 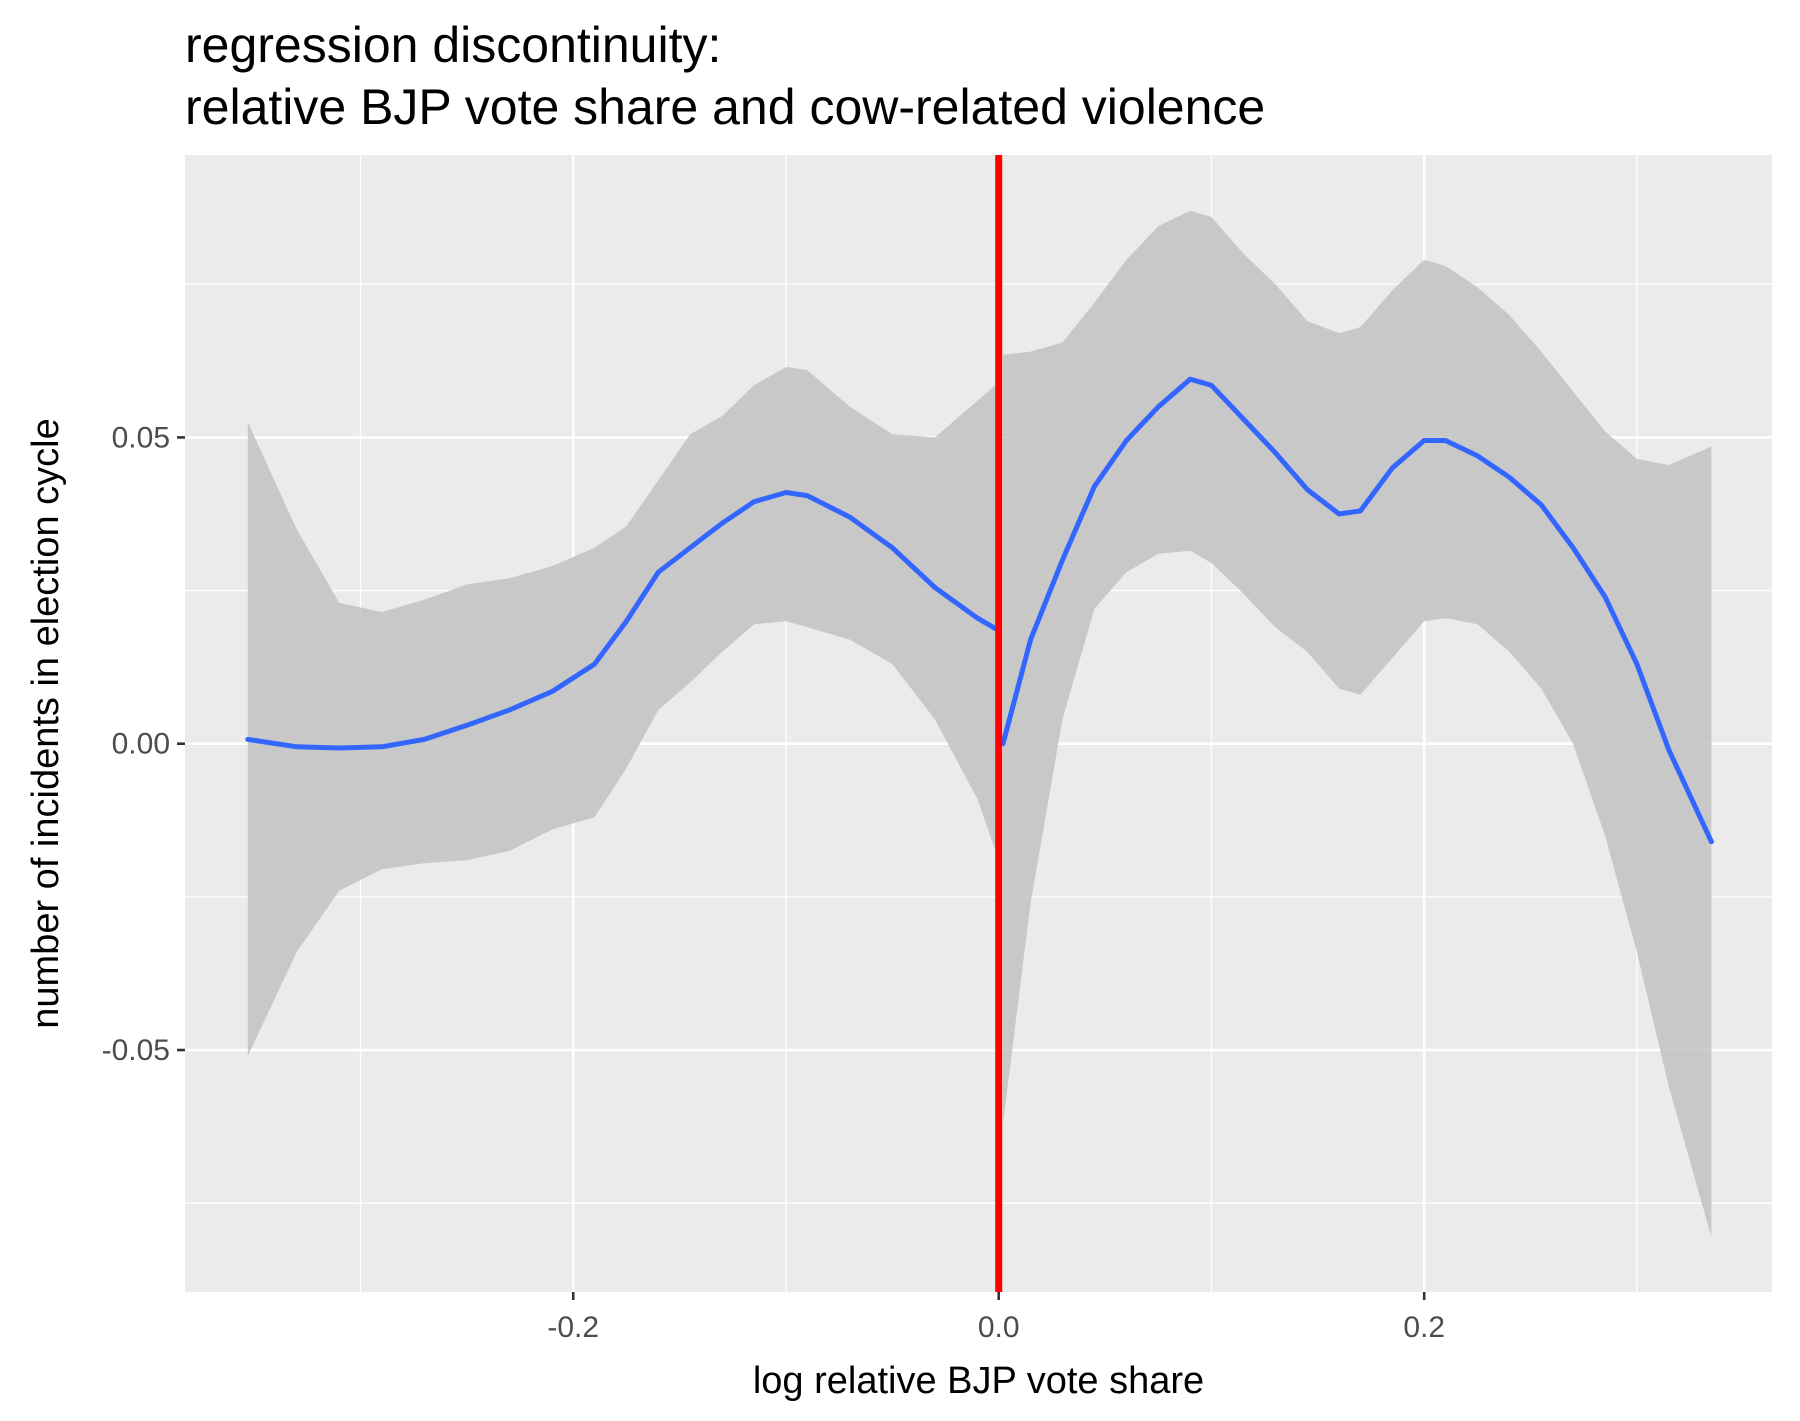 I want to click on fit-line-right, so click(x=1357, y=610).